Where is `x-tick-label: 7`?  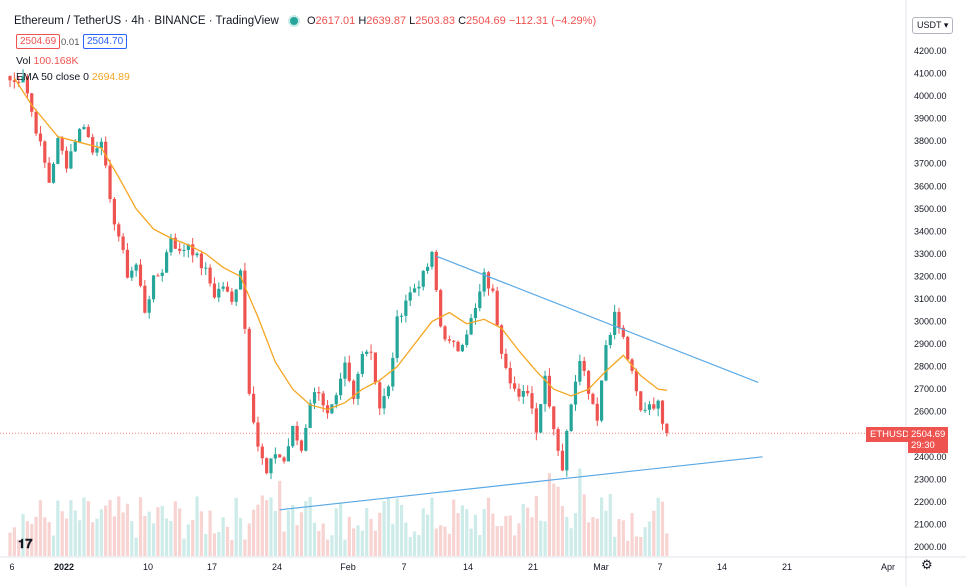
x-tick-label: 7 is located at coordinates (659, 567).